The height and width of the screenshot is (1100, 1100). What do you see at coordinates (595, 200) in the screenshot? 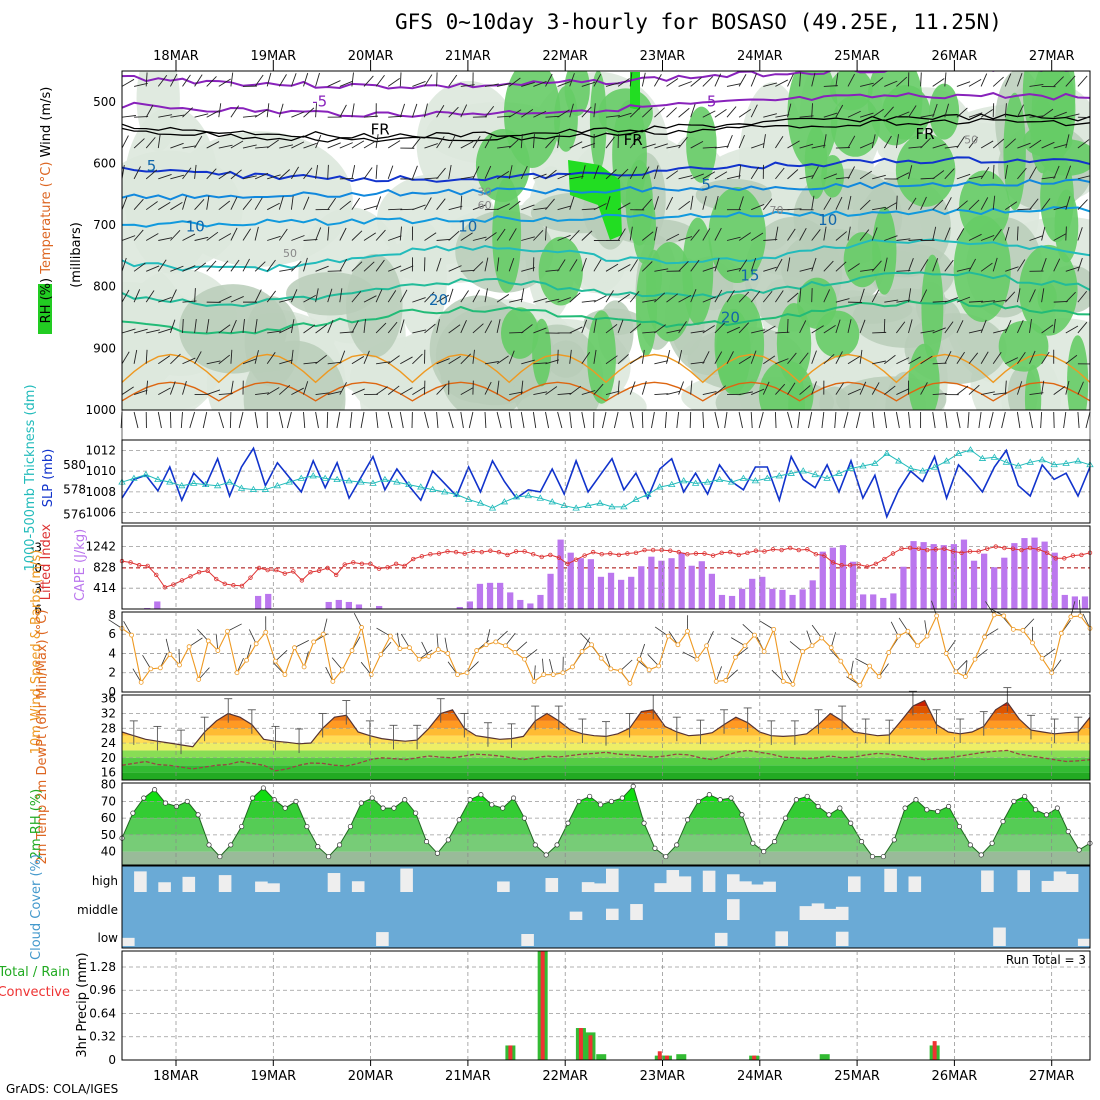
I see `rh-saturated-area` at bounding box center [595, 200].